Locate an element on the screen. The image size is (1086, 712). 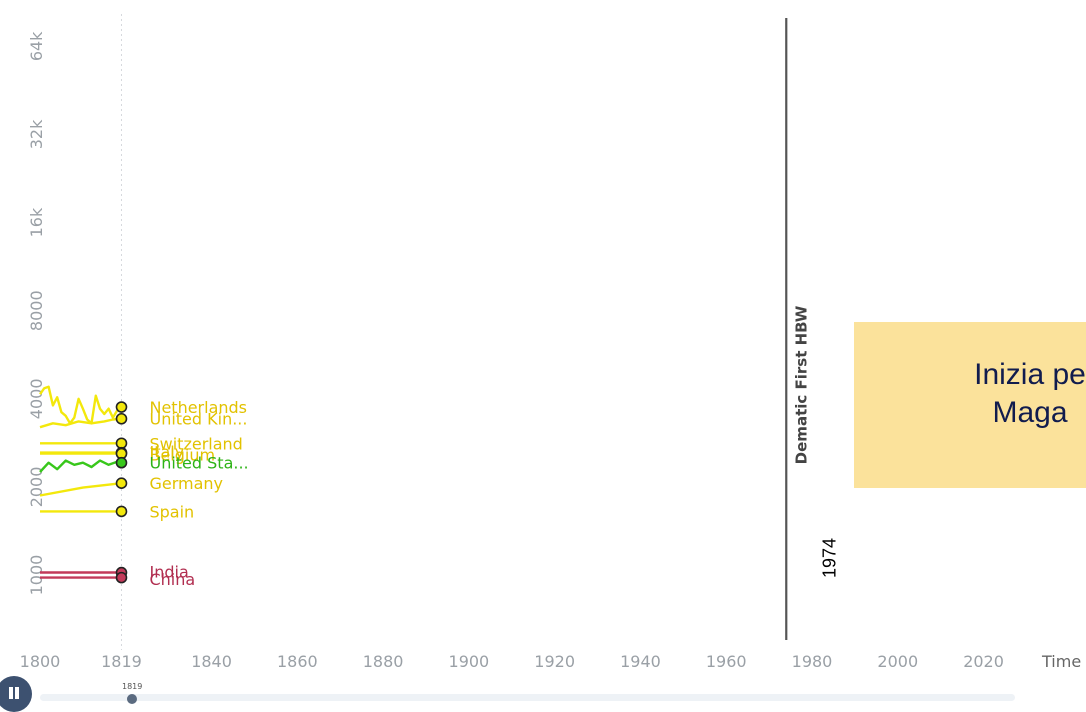
x-tick-label: 1940 is located at coordinates (640, 661).